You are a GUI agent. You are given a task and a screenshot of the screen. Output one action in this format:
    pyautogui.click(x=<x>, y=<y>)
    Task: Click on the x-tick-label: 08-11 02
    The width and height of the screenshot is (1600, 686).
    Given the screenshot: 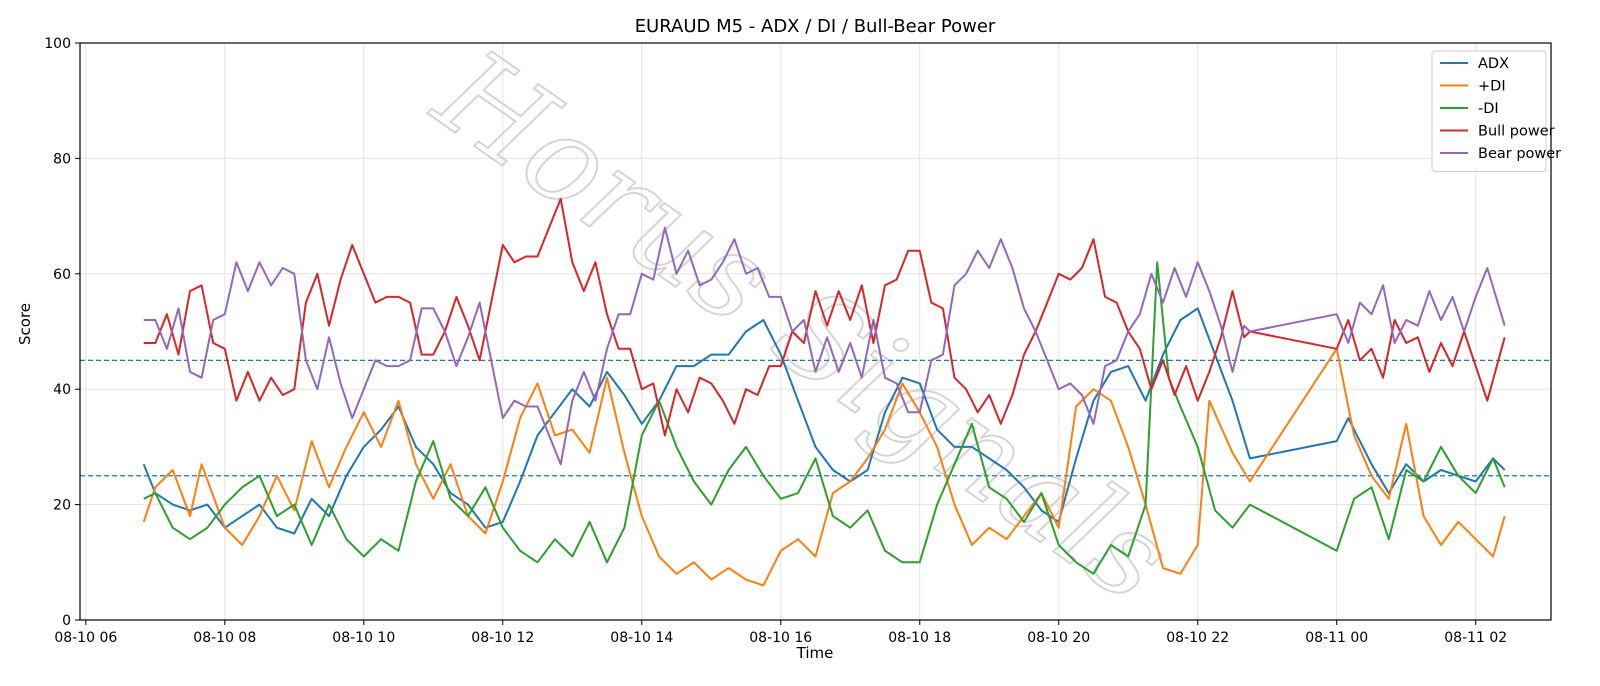 What is the action you would take?
    pyautogui.click(x=1475, y=638)
    